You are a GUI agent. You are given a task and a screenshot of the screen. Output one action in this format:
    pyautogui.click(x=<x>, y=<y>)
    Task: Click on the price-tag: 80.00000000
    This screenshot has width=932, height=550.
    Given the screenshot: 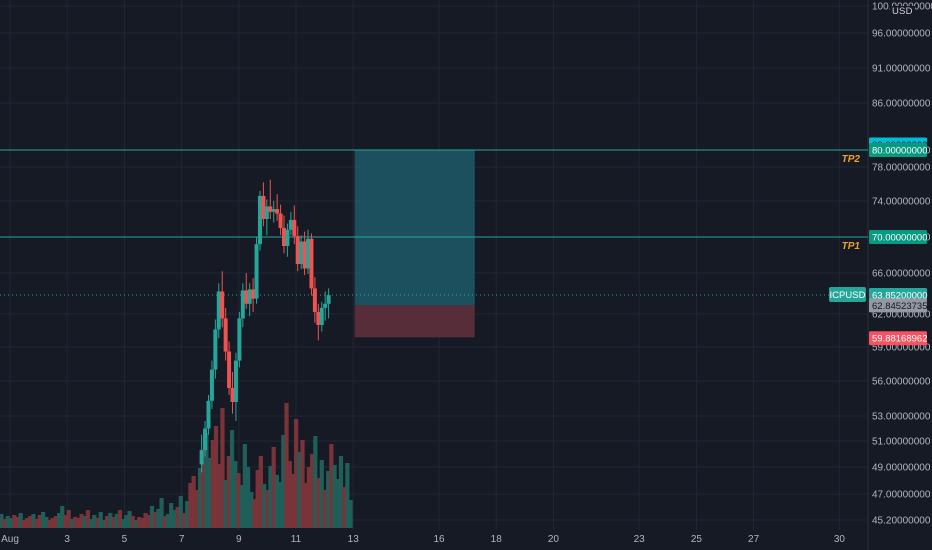 What is the action you would take?
    pyautogui.click(x=898, y=150)
    